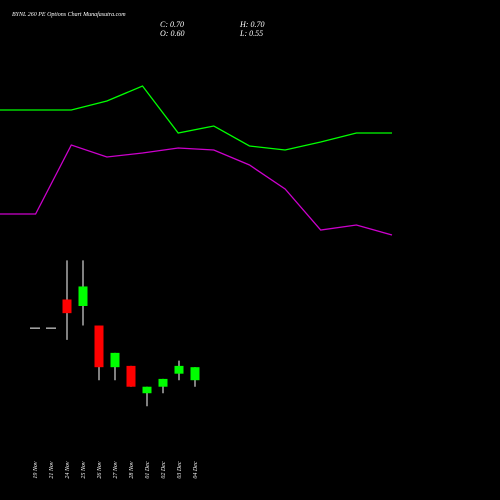 Image resolution: width=500 pixels, height=500 pixels. Describe the element at coordinates (251, 33) in the screenshot. I see `info-low: L: 0.55` at that location.